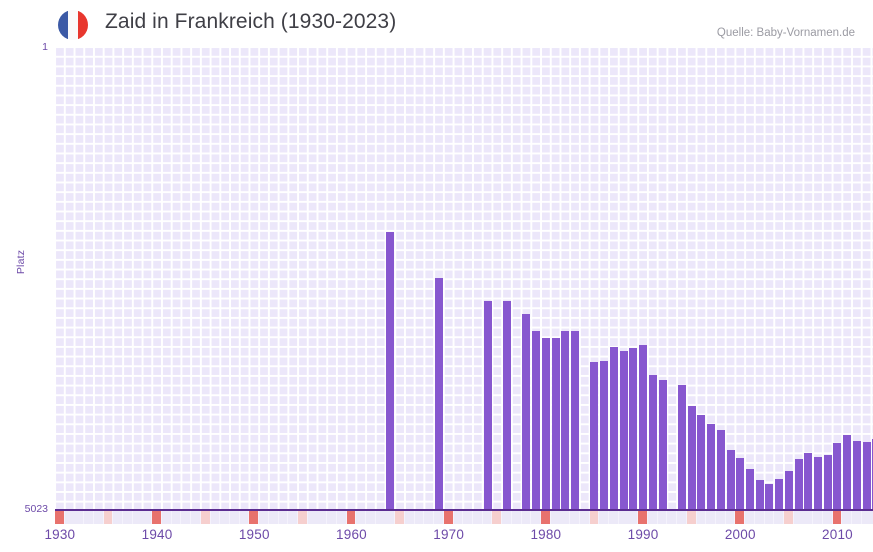 This screenshot has height=552, width=873. I want to click on x-axis-tick-label: 1990, so click(643, 534).